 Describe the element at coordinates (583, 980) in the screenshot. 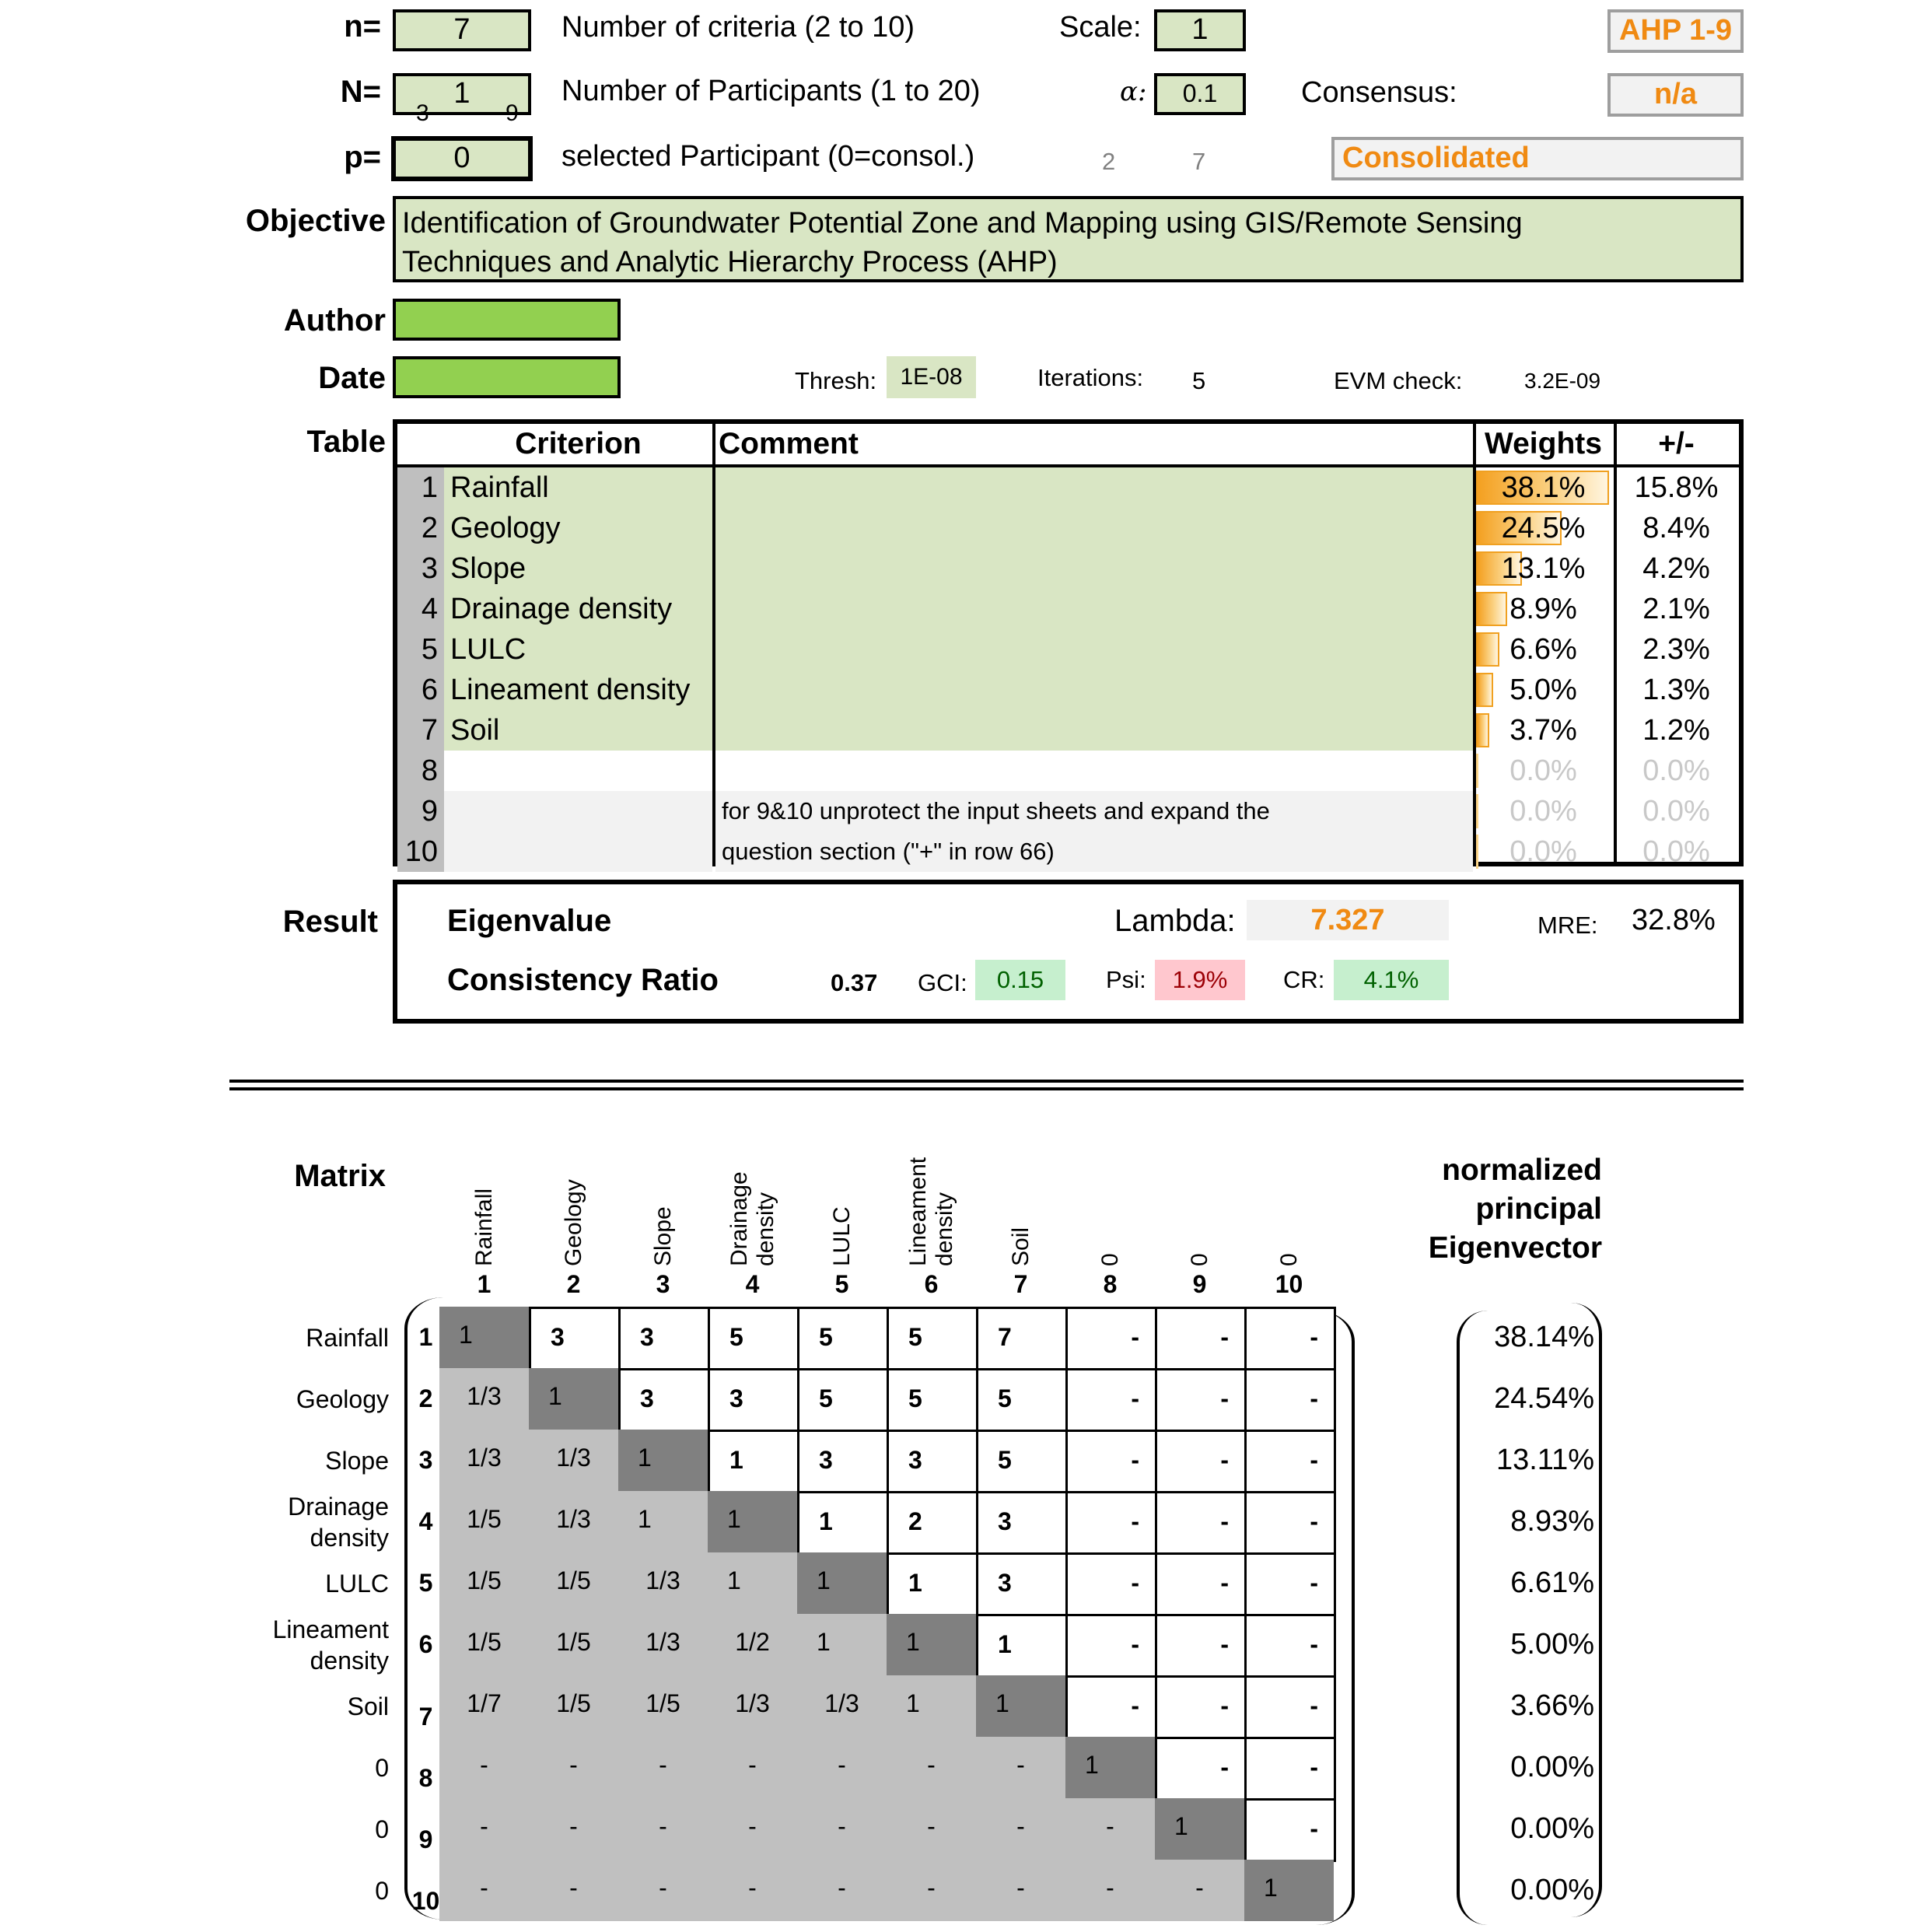

I see `consistency-ratio-label: Consistency Ratio` at that location.